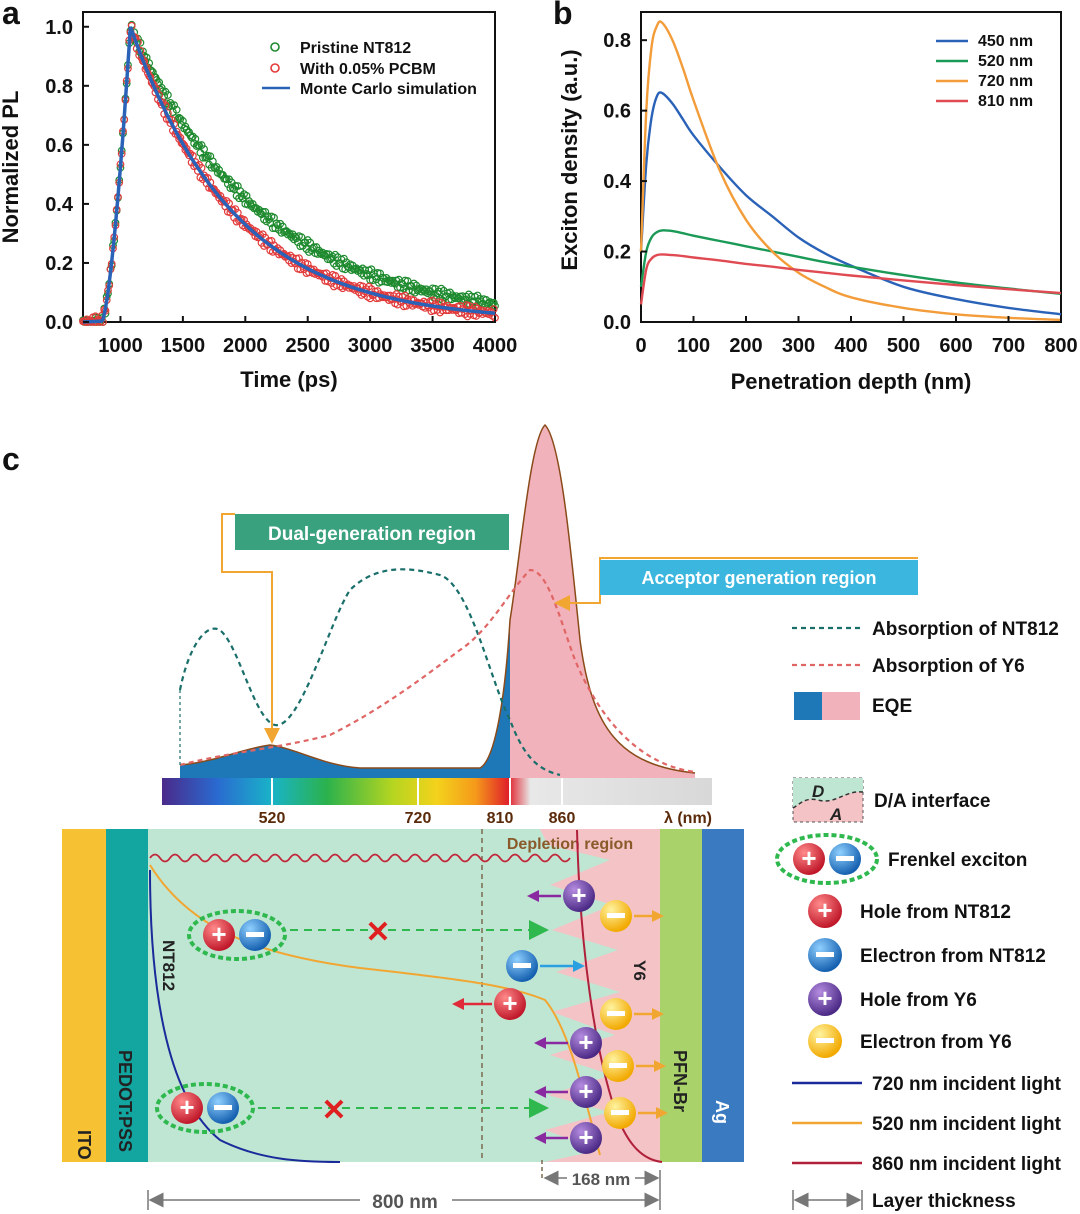 The height and width of the screenshot is (1214, 1080). What do you see at coordinates (818, 791) in the screenshot?
I see `legend-da-d: D` at bounding box center [818, 791].